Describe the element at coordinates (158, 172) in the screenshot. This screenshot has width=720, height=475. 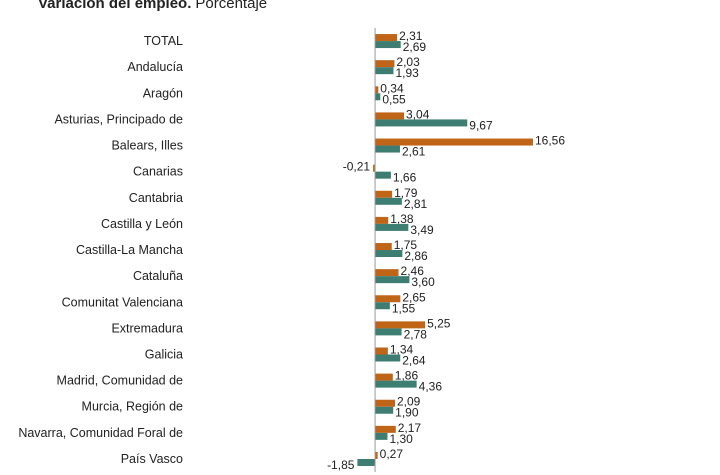
I see `category-label: Canarias` at that location.